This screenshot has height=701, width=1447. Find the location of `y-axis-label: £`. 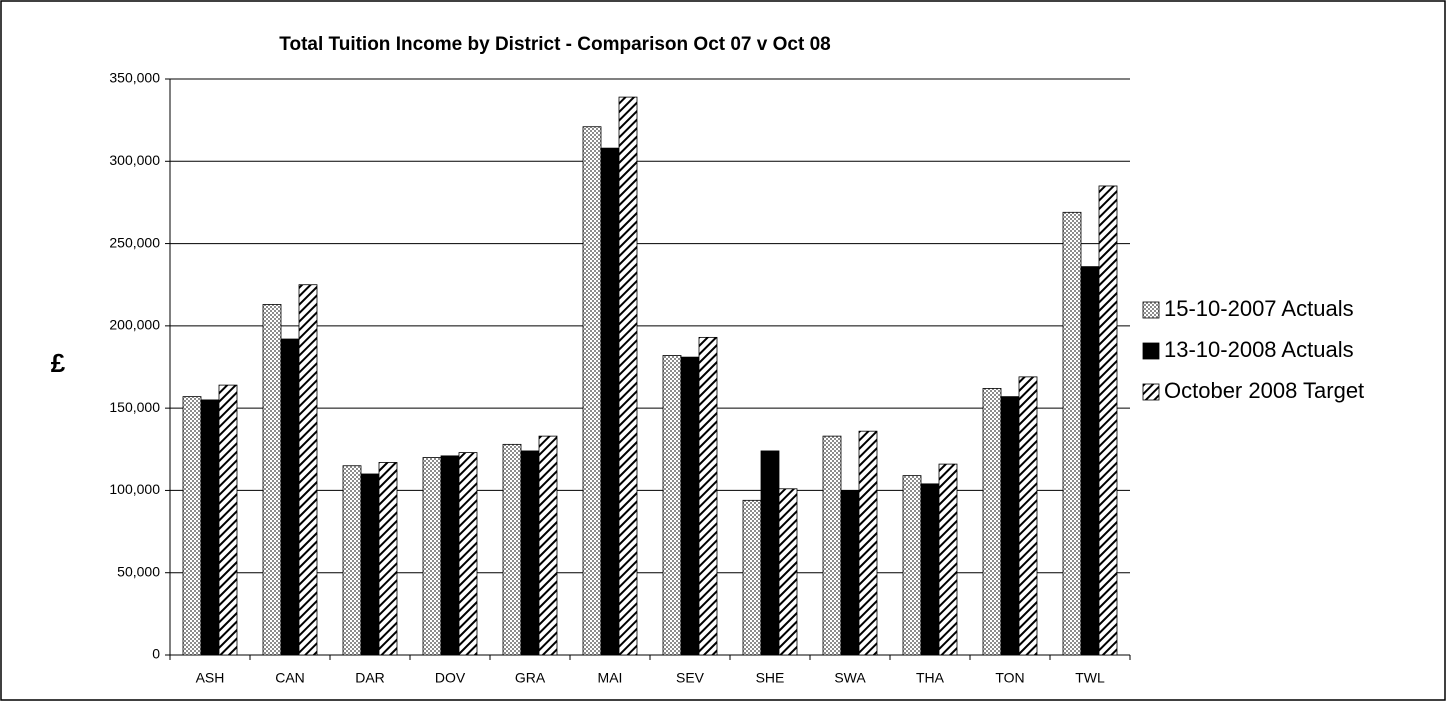

y-axis-label: £ is located at coordinates (58, 363).